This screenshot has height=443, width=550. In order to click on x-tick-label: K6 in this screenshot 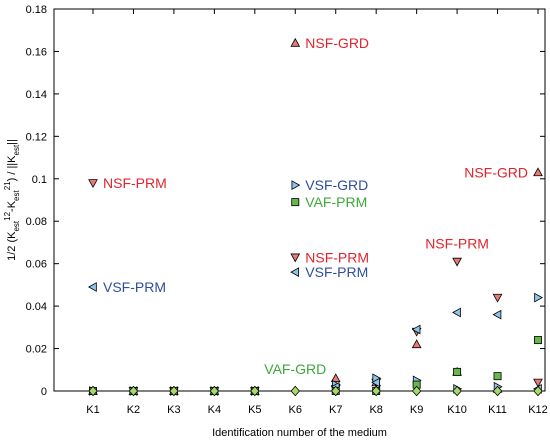, I will do `click(295, 410)`.